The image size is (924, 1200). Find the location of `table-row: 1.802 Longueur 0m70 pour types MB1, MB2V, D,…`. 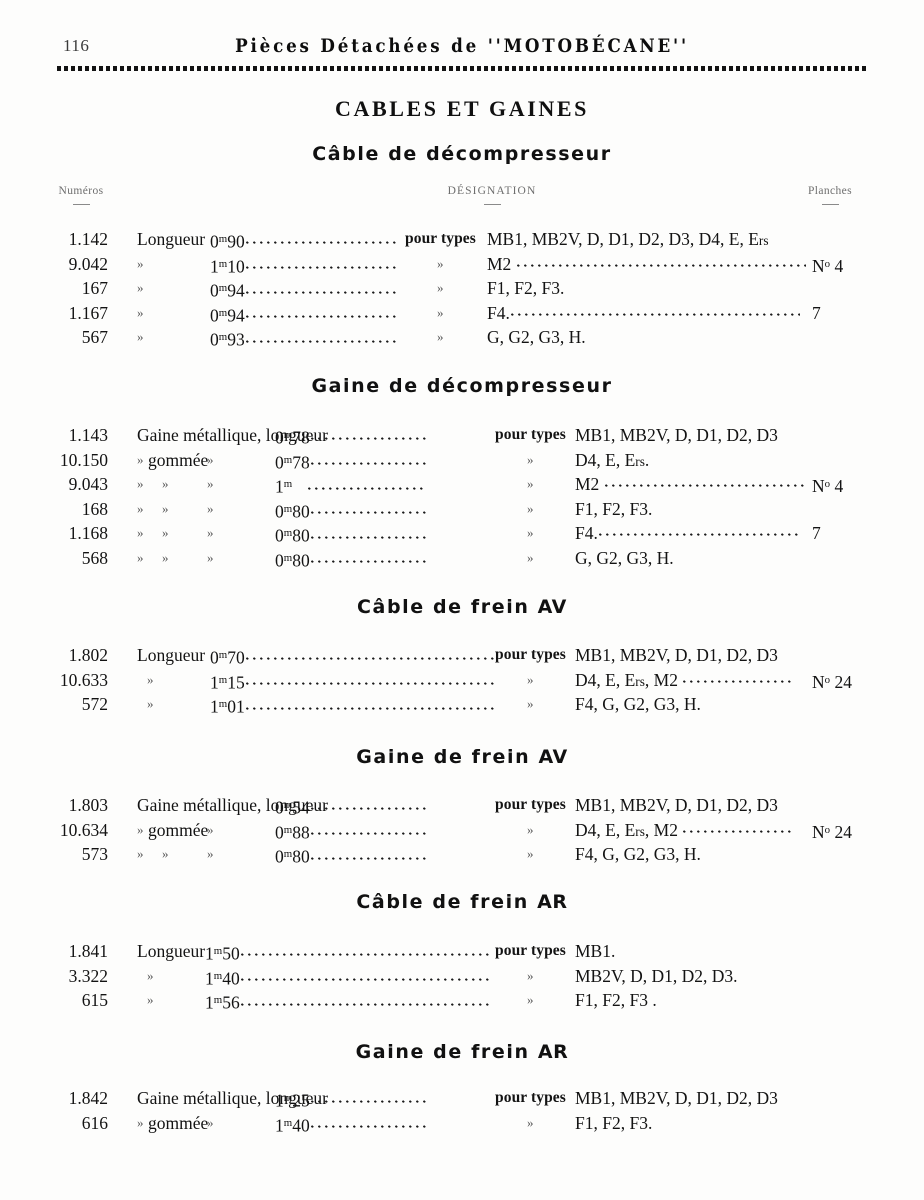

table-row: 1.802 Longueur 0m70 pour types MB1, MB2V, D,… is located at coordinates (462, 656).